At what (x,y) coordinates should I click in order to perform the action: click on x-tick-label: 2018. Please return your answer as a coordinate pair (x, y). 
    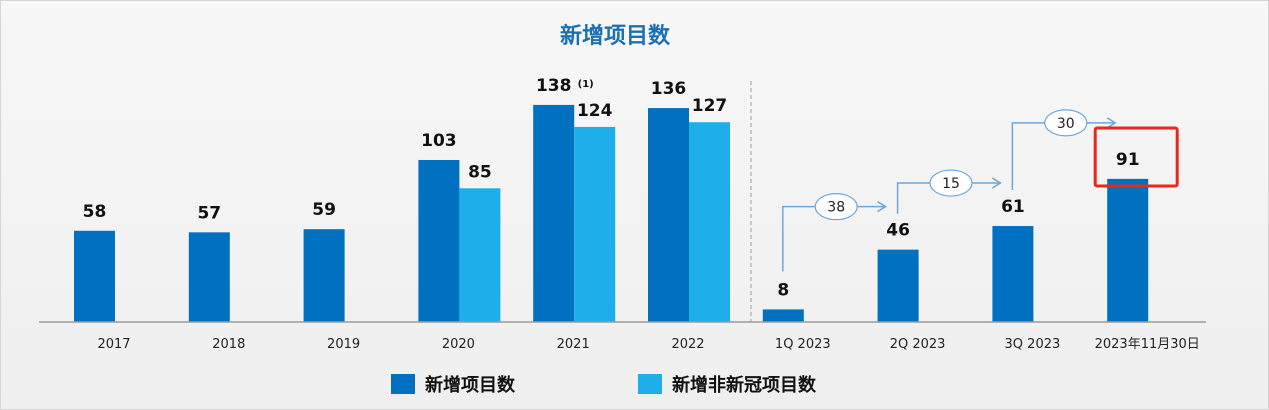
    Looking at the image, I should click on (228, 344).